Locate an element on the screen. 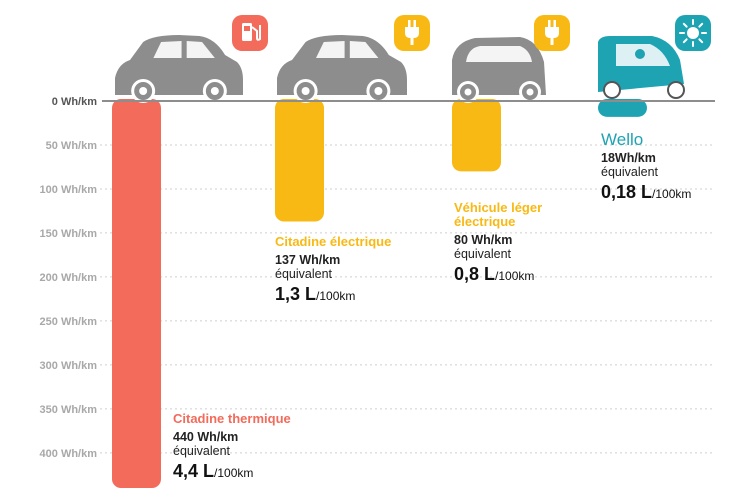 The image size is (750, 500). label-wello: Wello 18Wh/km équivalent 0,18 L/100km is located at coordinates (646, 167).